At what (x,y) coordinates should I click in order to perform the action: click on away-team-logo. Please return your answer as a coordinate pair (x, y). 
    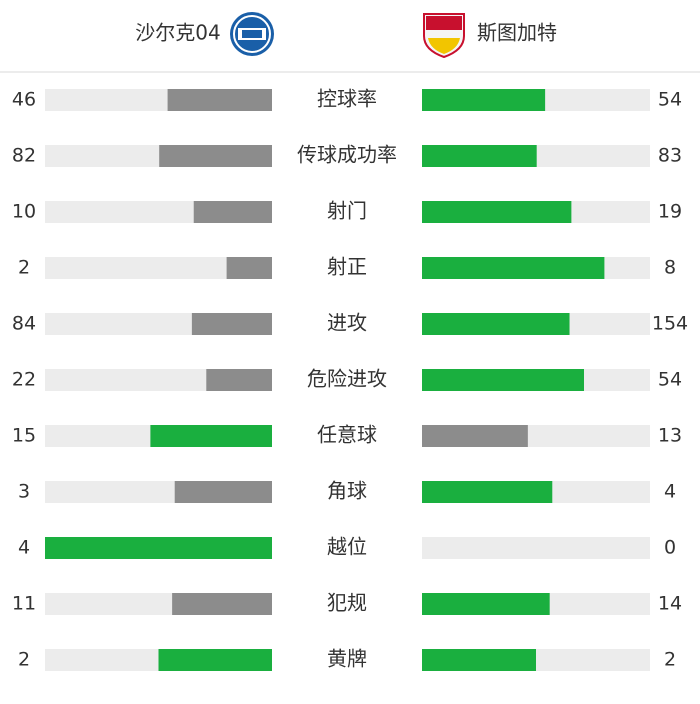
    Looking at the image, I should click on (444, 36).